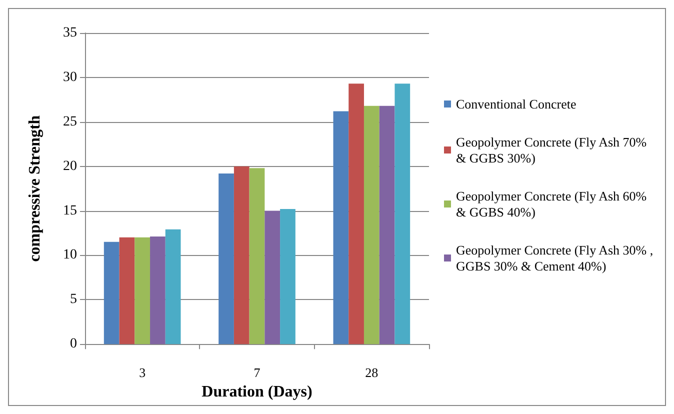 Image resolution: width=674 pixels, height=414 pixels. What do you see at coordinates (35, 188) in the screenshot?
I see `y-axis-title: compressive Strength` at bounding box center [35, 188].